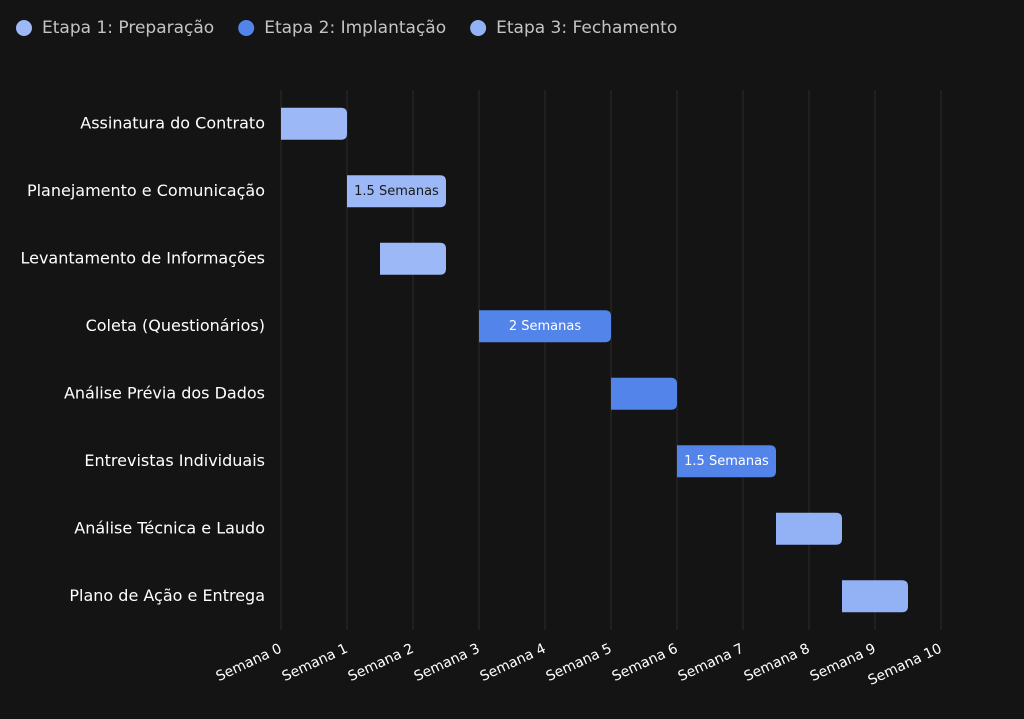 Image resolution: width=1024 pixels, height=719 pixels. Describe the element at coordinates (355, 28) in the screenshot. I see `legend-label: Etapa 2: Implantação` at that location.